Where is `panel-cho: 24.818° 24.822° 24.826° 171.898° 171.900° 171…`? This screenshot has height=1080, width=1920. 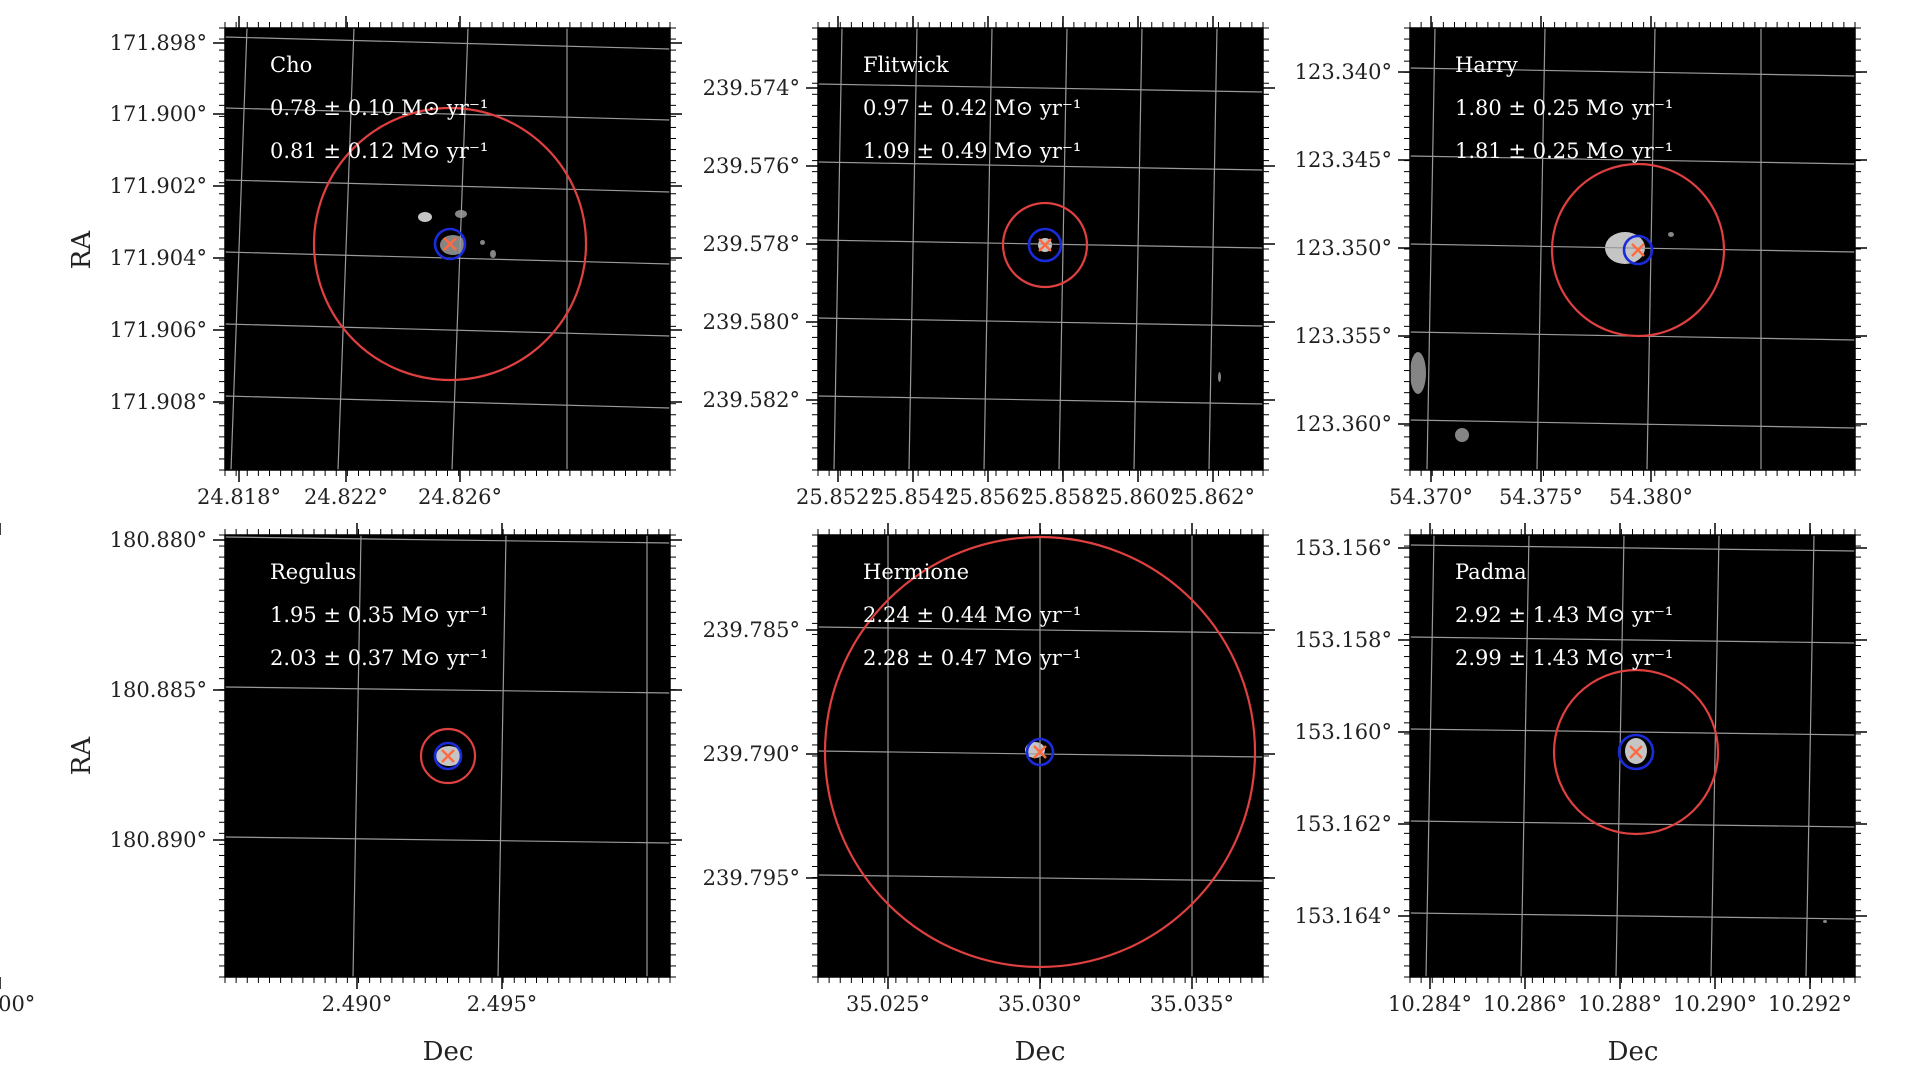 panel-cho: 24.818° 24.822° 24.826° 171.898° 171.900° 171… is located at coordinates (396, 262).